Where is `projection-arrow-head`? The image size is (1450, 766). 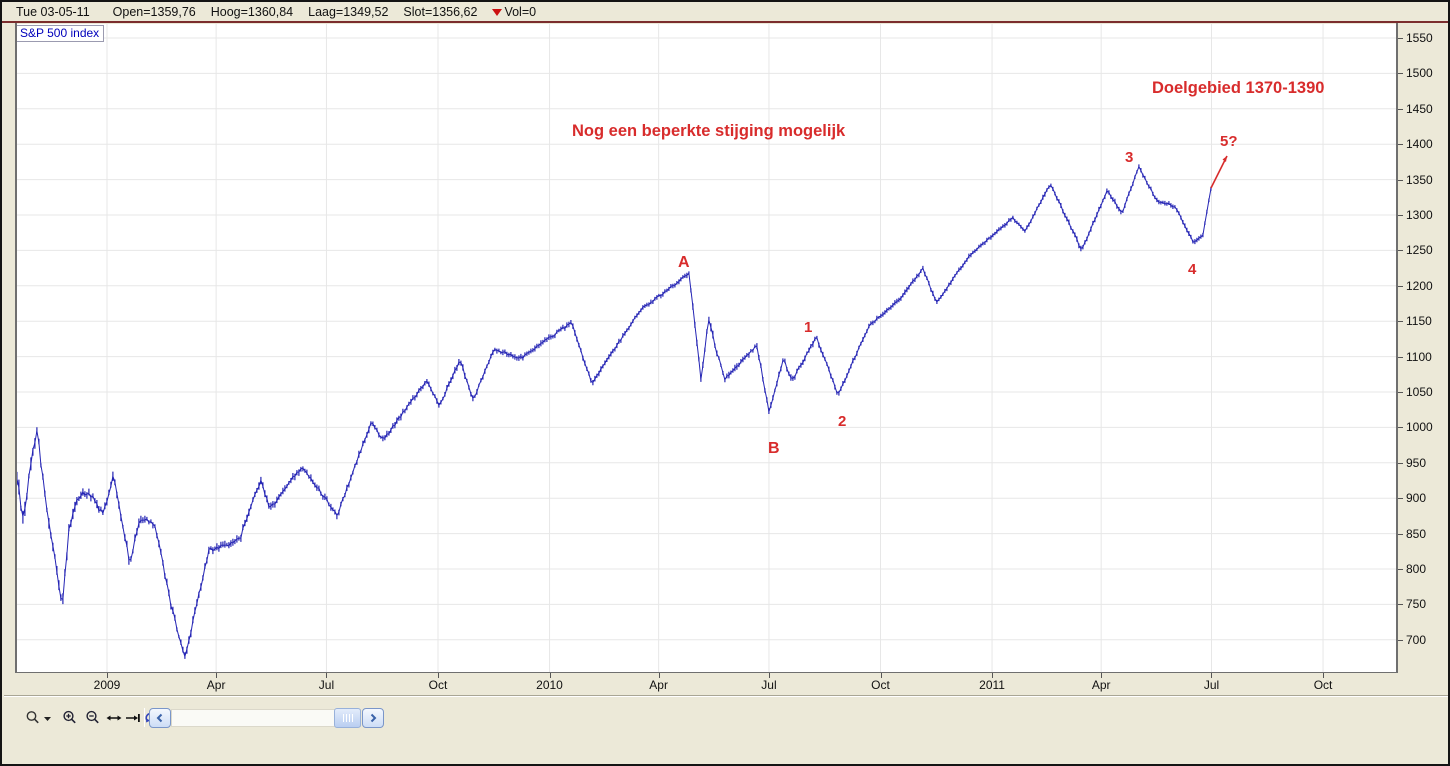 projection-arrow-head is located at coordinates (1224, 159).